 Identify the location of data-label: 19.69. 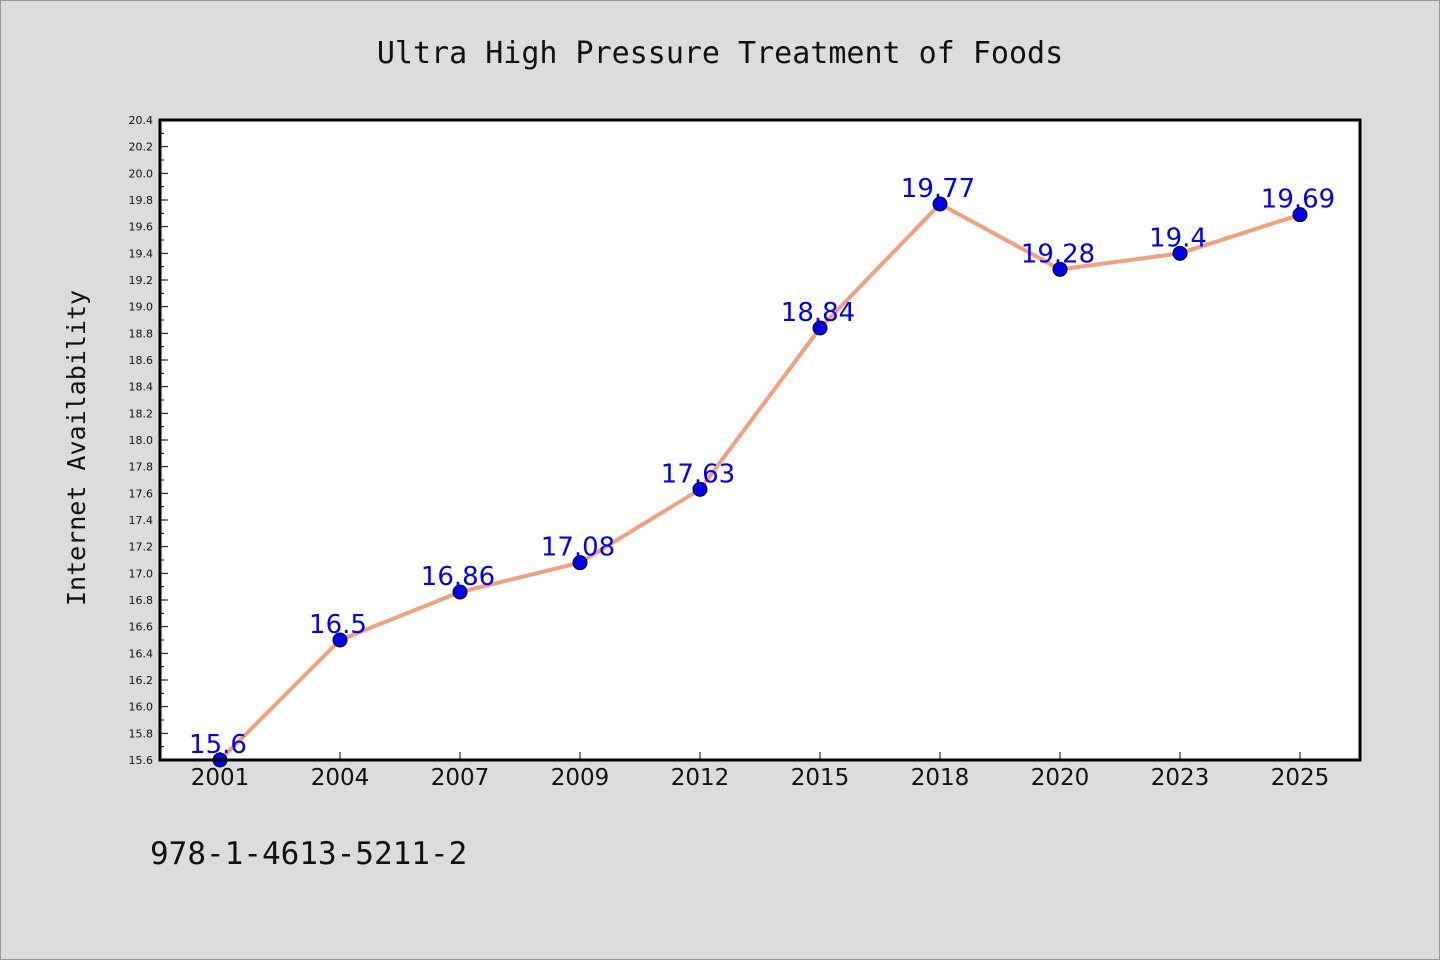
(1298, 200).